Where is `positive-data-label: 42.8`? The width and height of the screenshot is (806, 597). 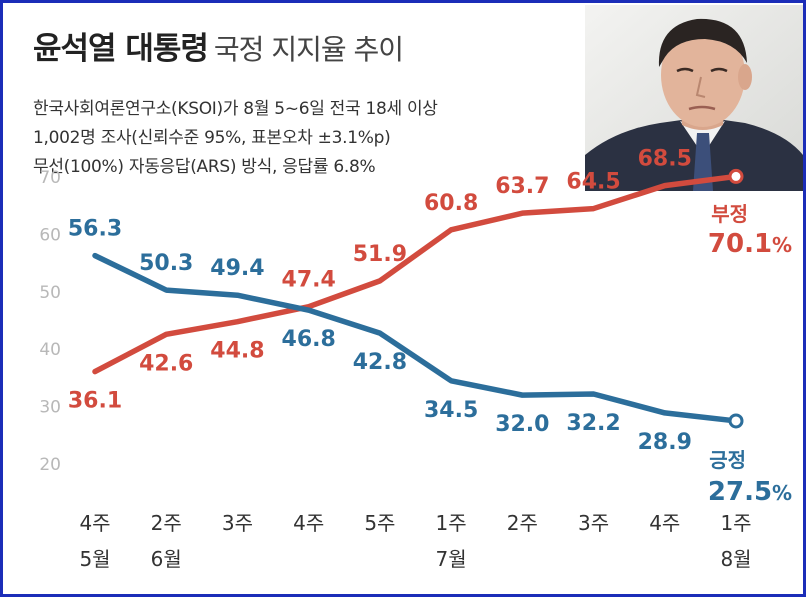 positive-data-label: 42.8 is located at coordinates (380, 362).